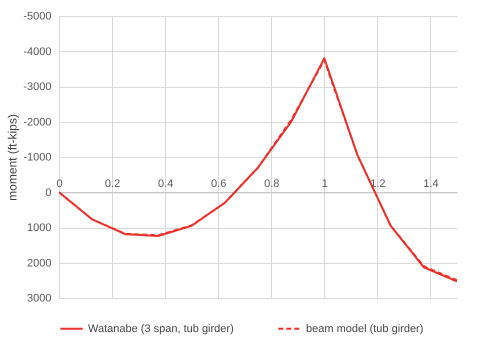 The image size is (489, 357). I want to click on y-tick-label: -1000, so click(37, 158).